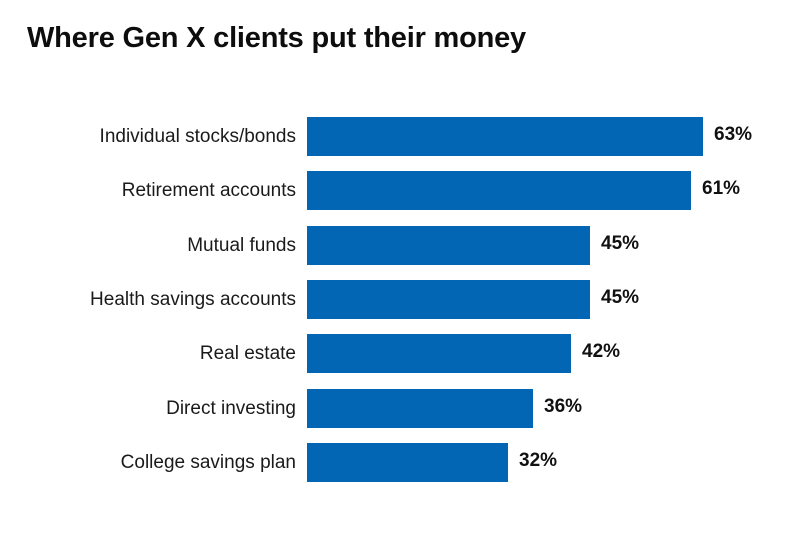  I want to click on bar-row: Retirement accounts 61%, so click(405, 190).